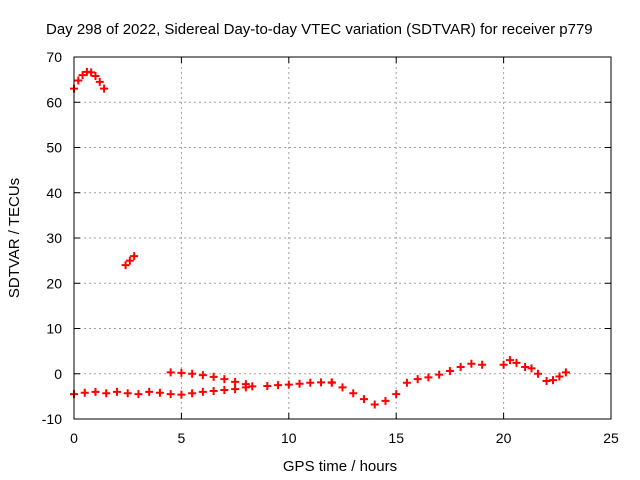 This screenshot has height=480, width=640. I want to click on y-tick-label: 20, so click(54, 283).